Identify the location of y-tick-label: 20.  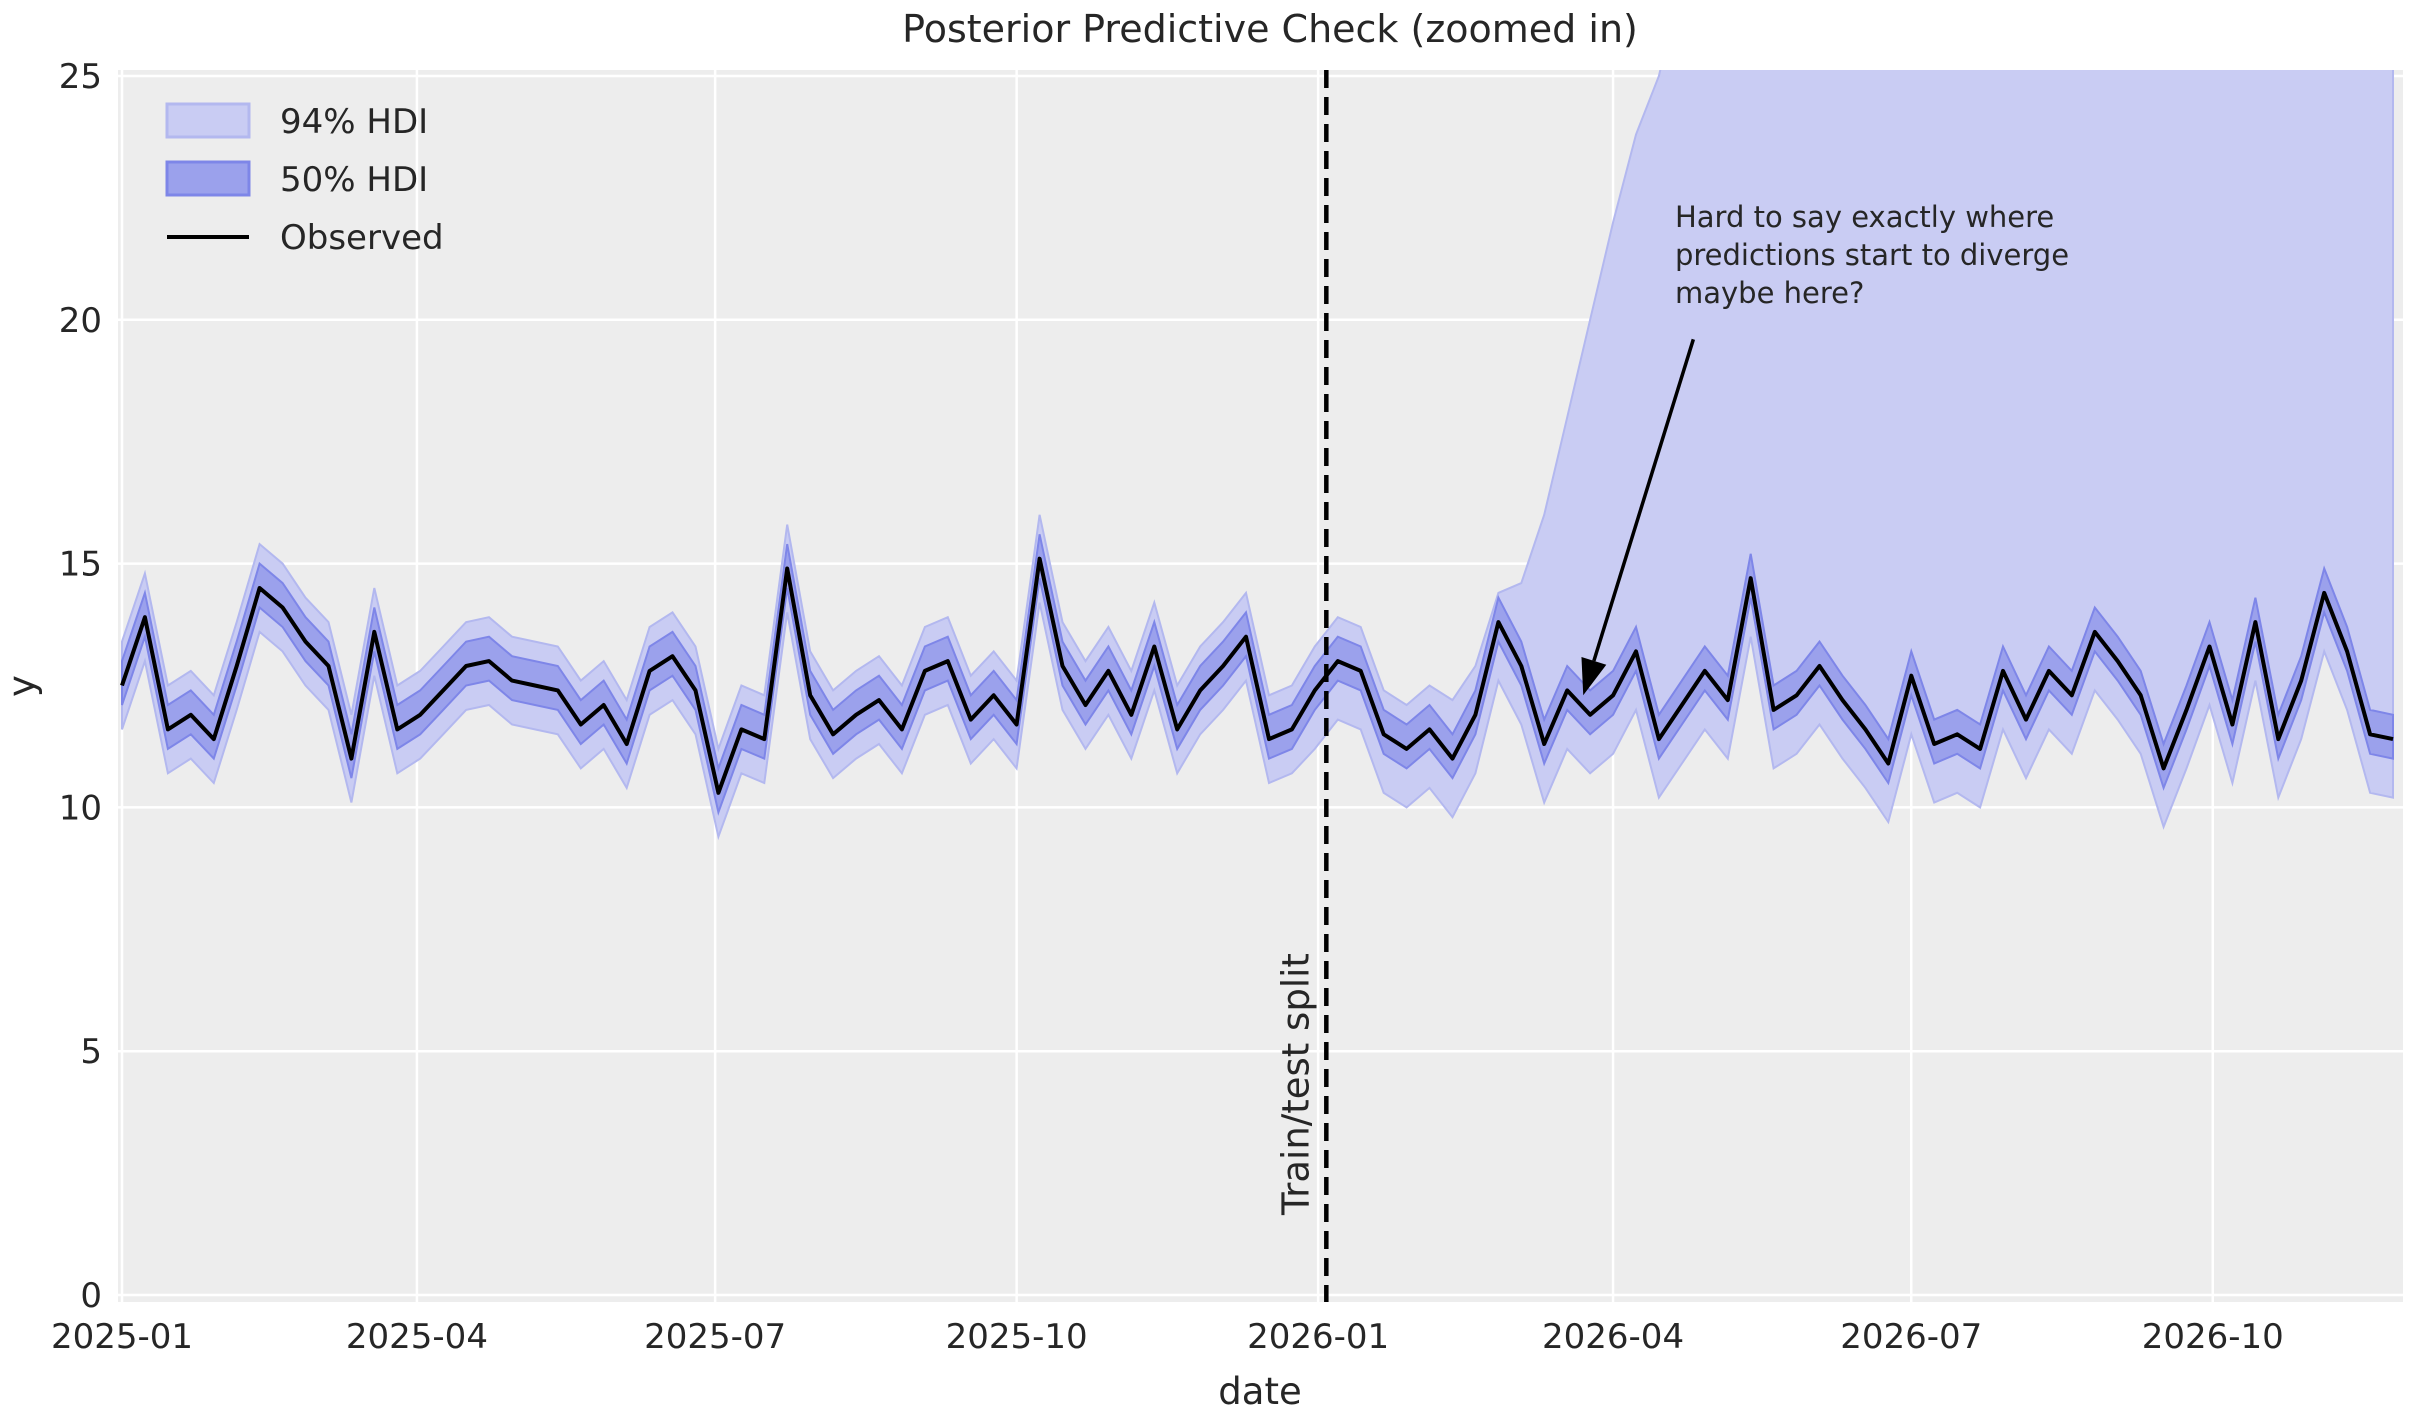
(80, 321).